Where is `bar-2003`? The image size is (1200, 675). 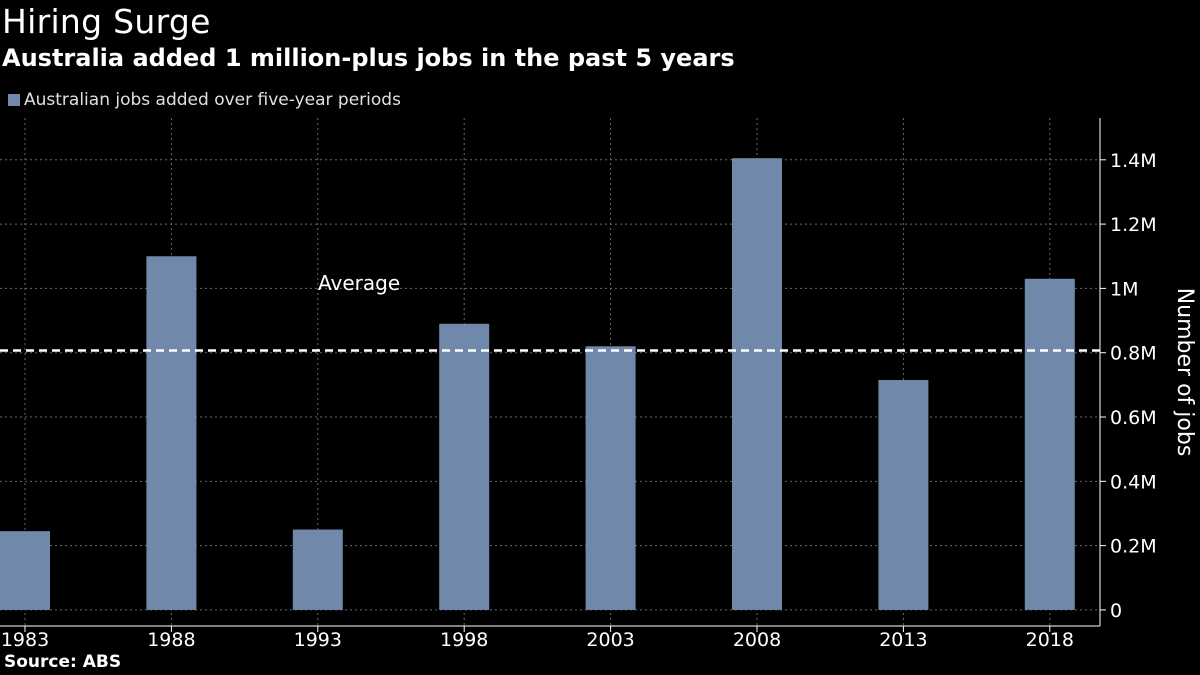 bar-2003 is located at coordinates (610, 478).